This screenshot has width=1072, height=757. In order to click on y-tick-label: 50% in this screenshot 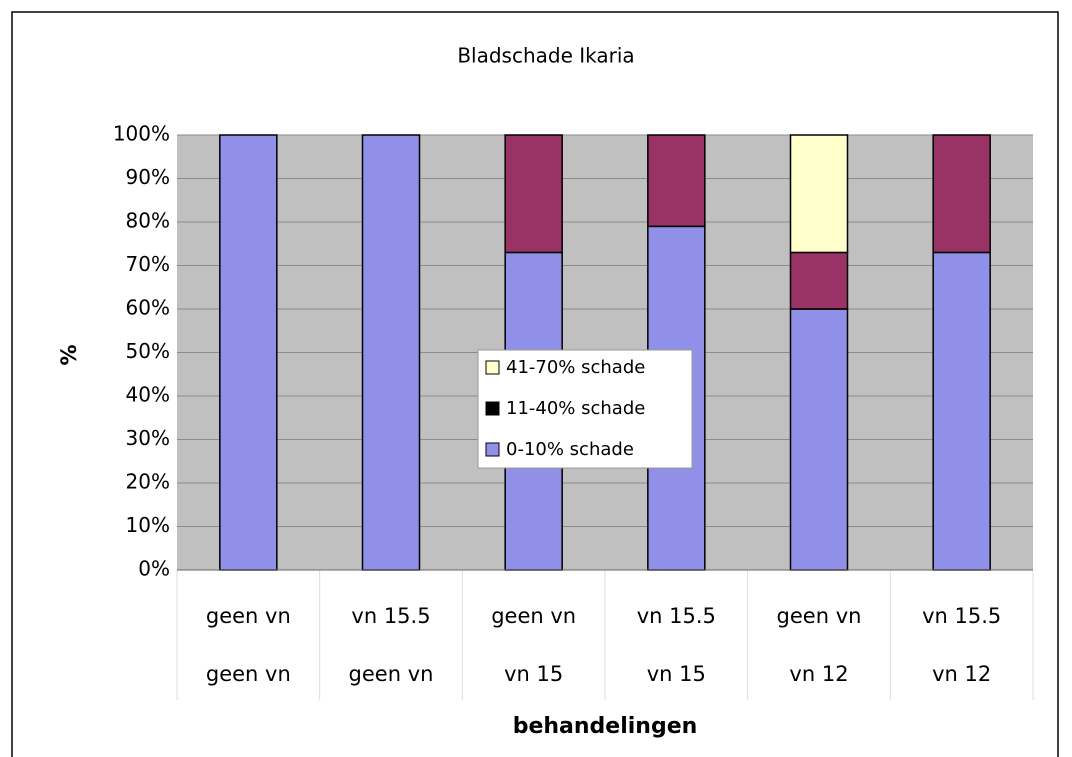, I will do `click(148, 351)`.